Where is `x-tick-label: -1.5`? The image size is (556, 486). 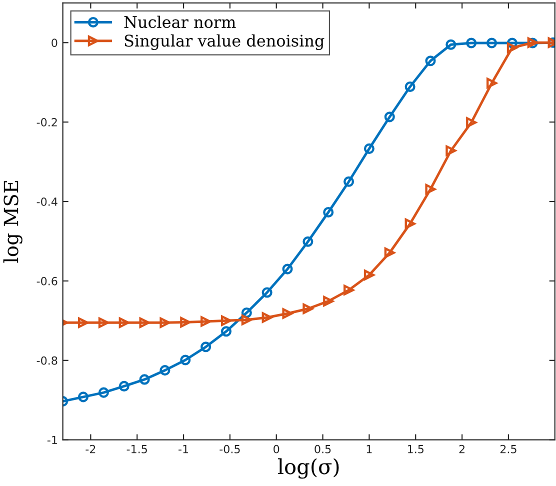
x-tick-label: -1.5 is located at coordinates (136, 449).